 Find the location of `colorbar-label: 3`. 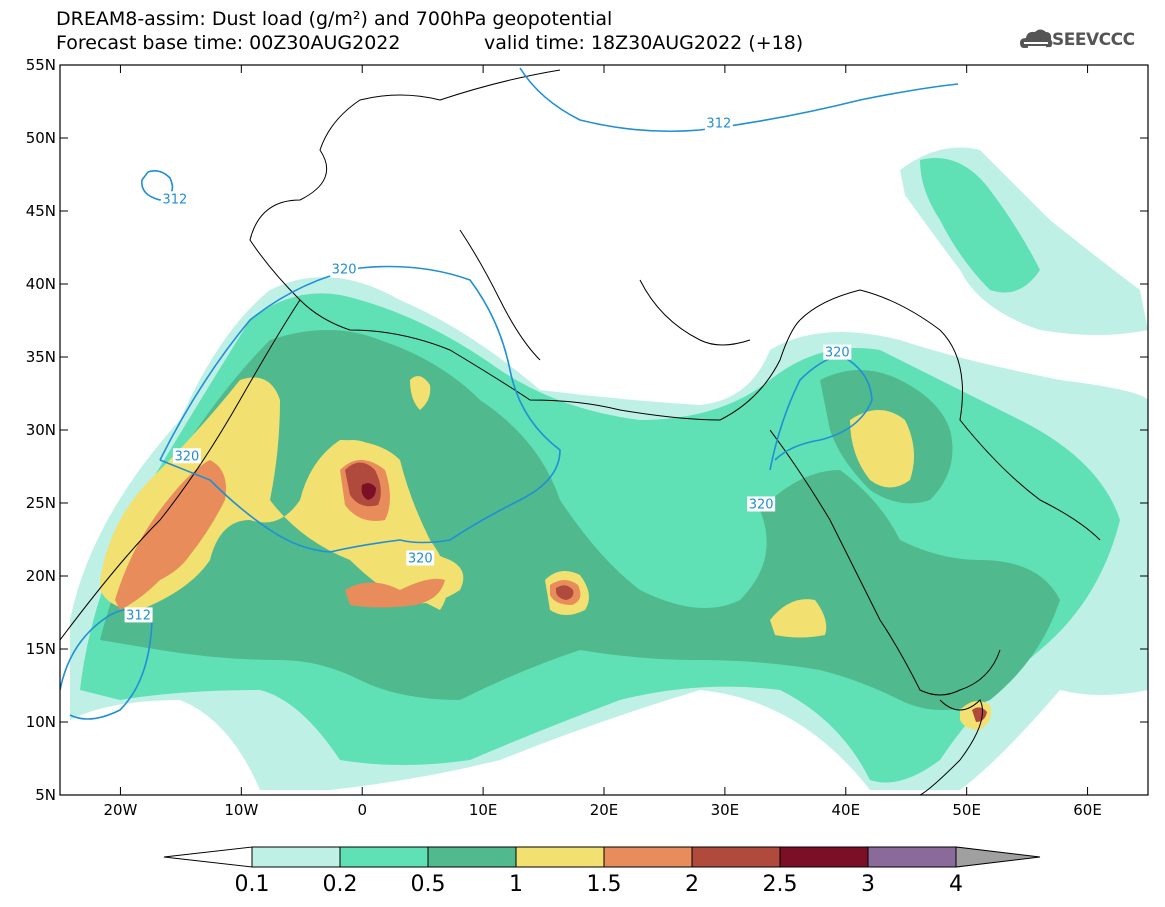

colorbar-label: 3 is located at coordinates (868, 884).